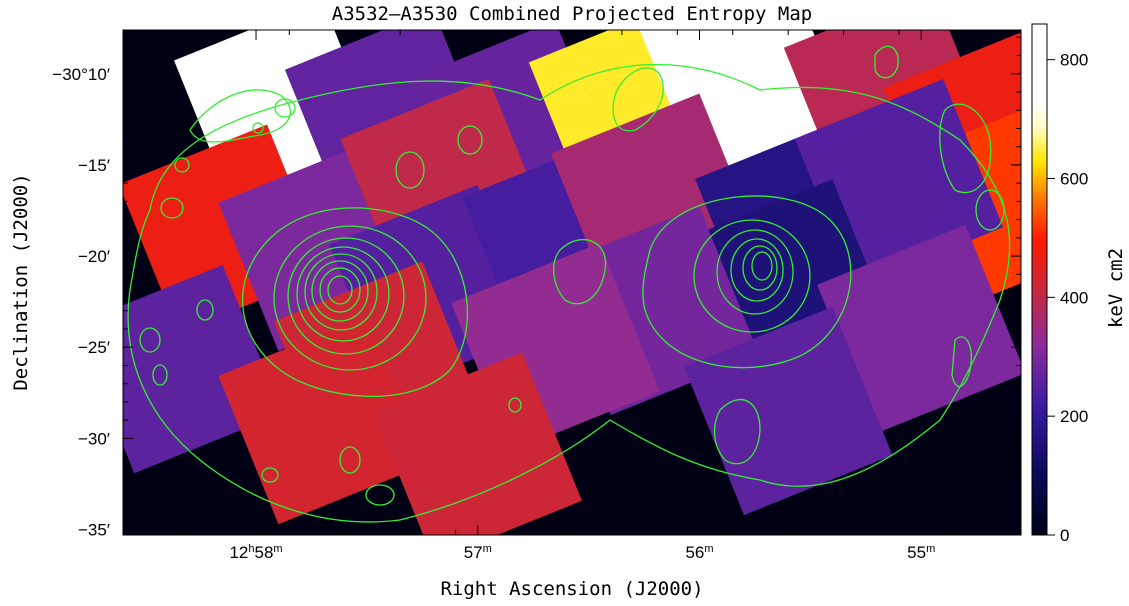  What do you see at coordinates (94, 530) in the screenshot?
I see `y-tick-label: −35′` at bounding box center [94, 530].